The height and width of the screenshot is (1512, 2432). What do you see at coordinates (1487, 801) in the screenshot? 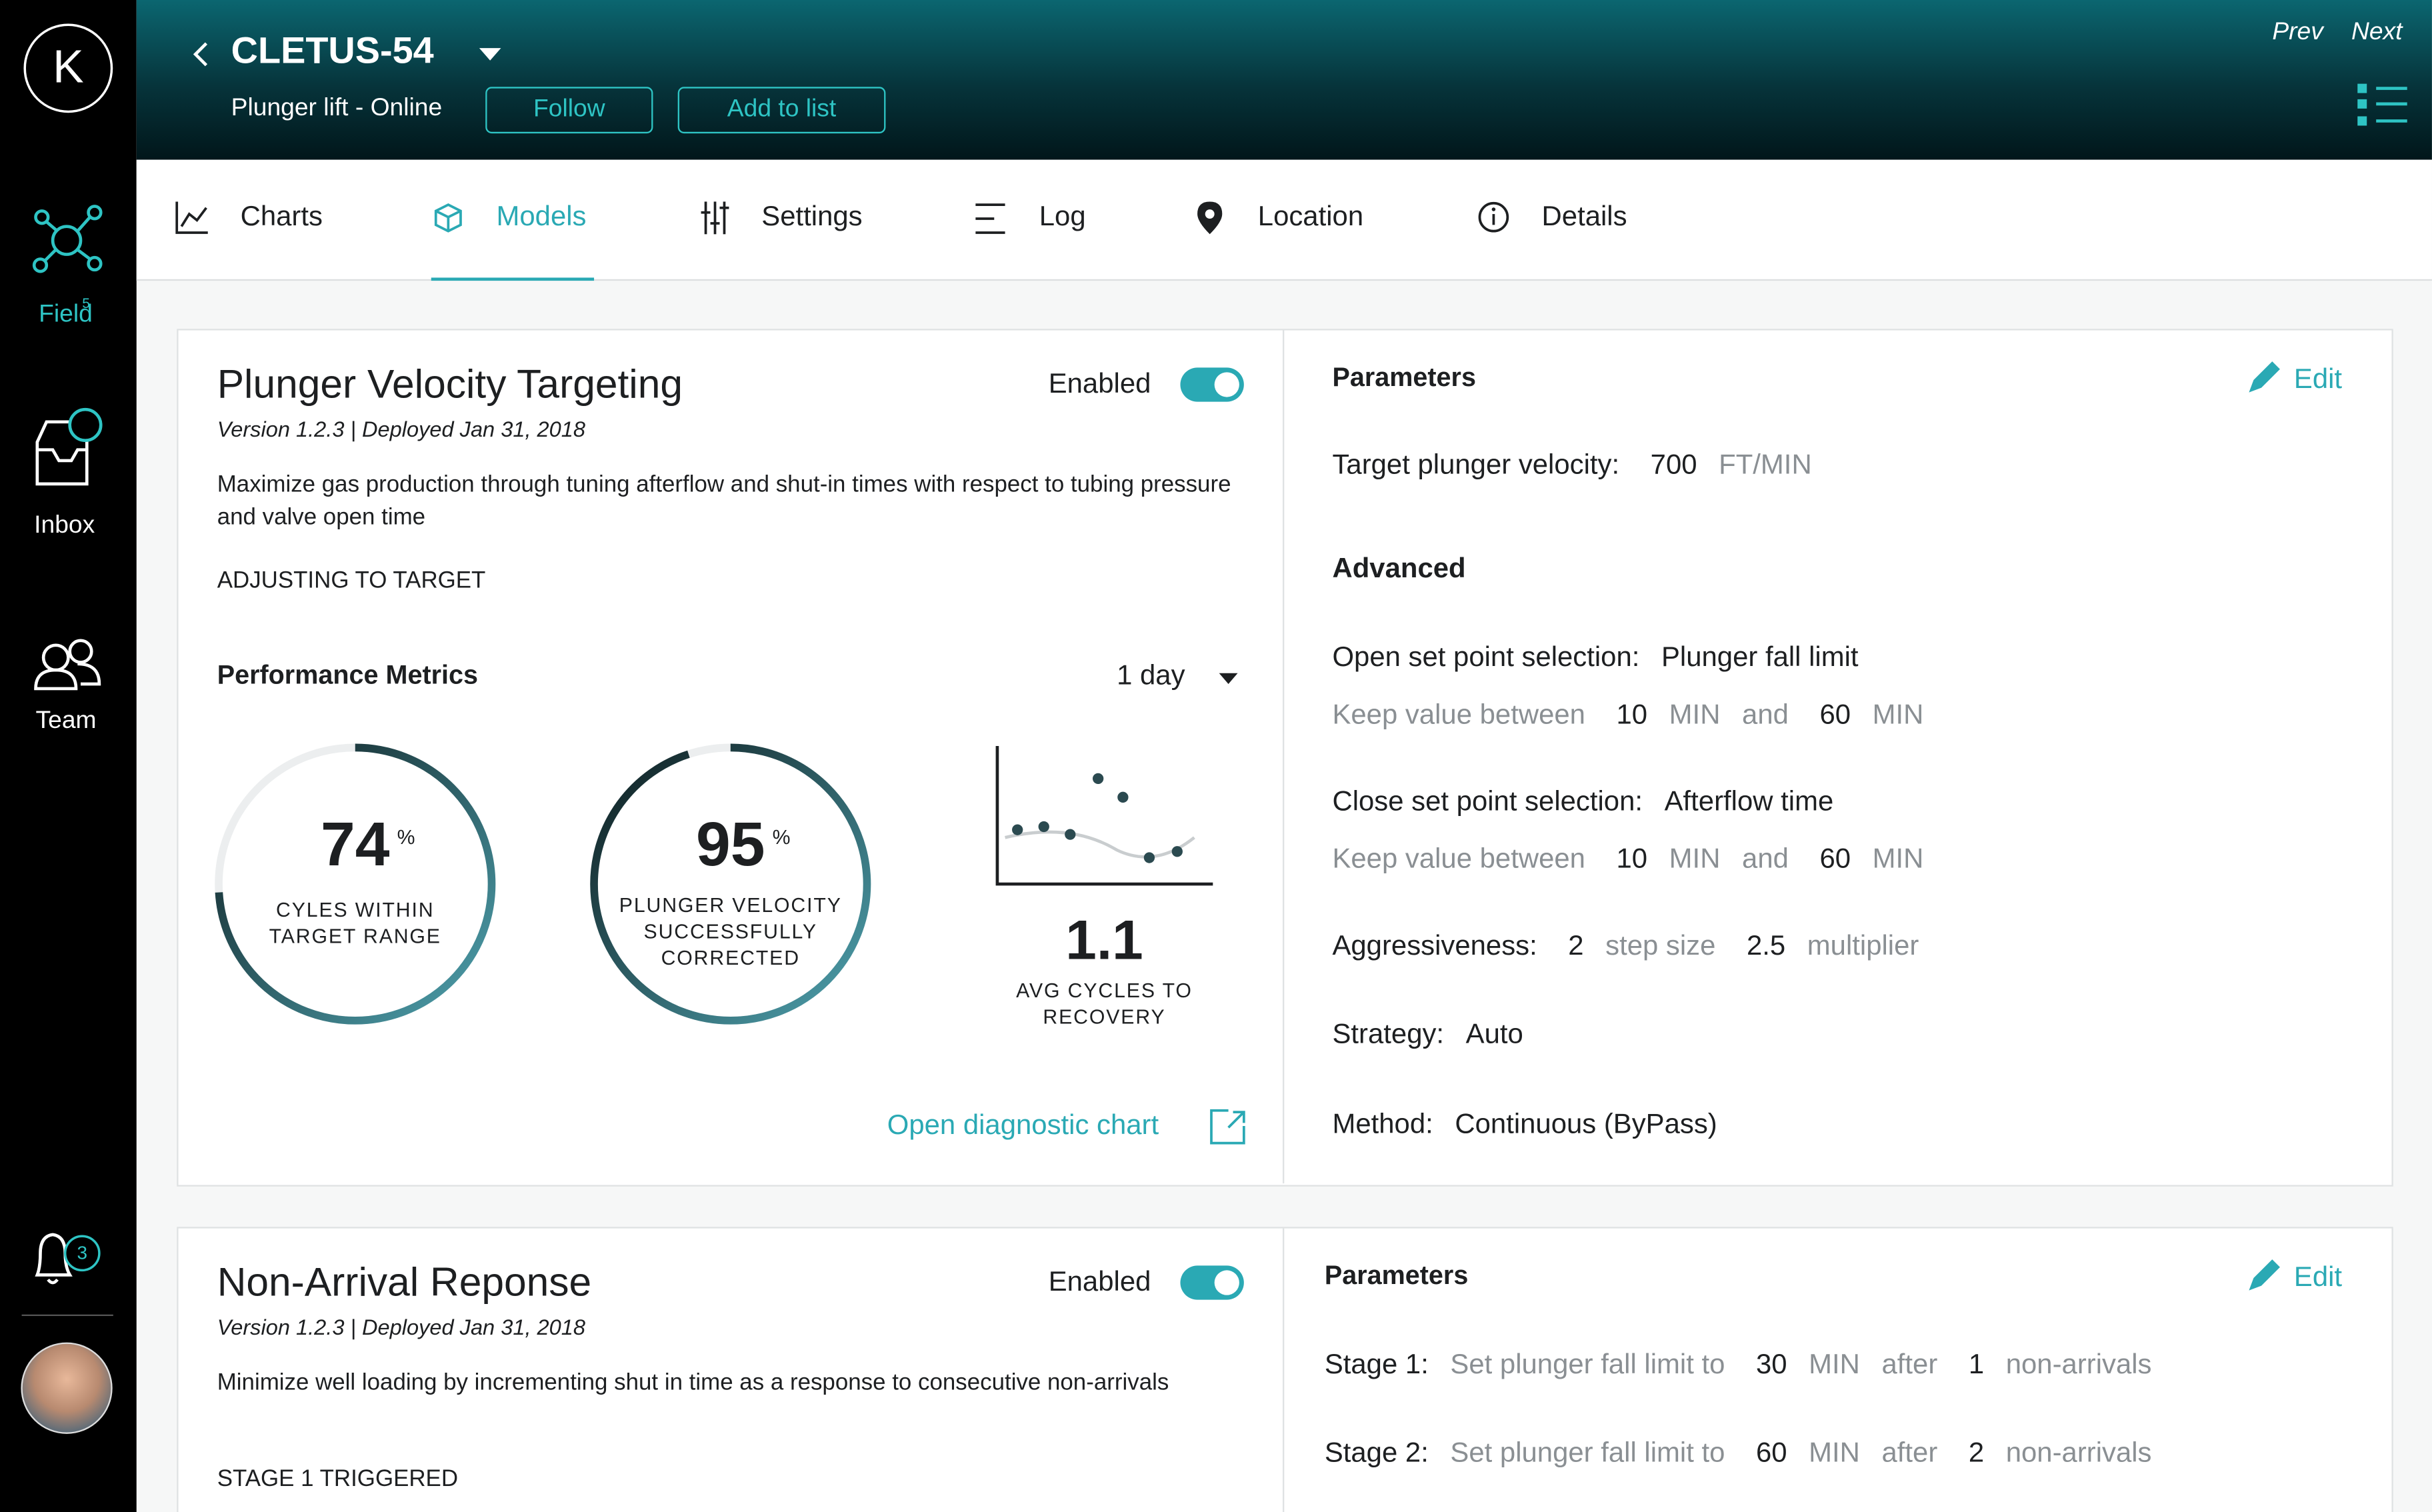
I see `parameter-text: Close set point selection:` at bounding box center [1487, 801].